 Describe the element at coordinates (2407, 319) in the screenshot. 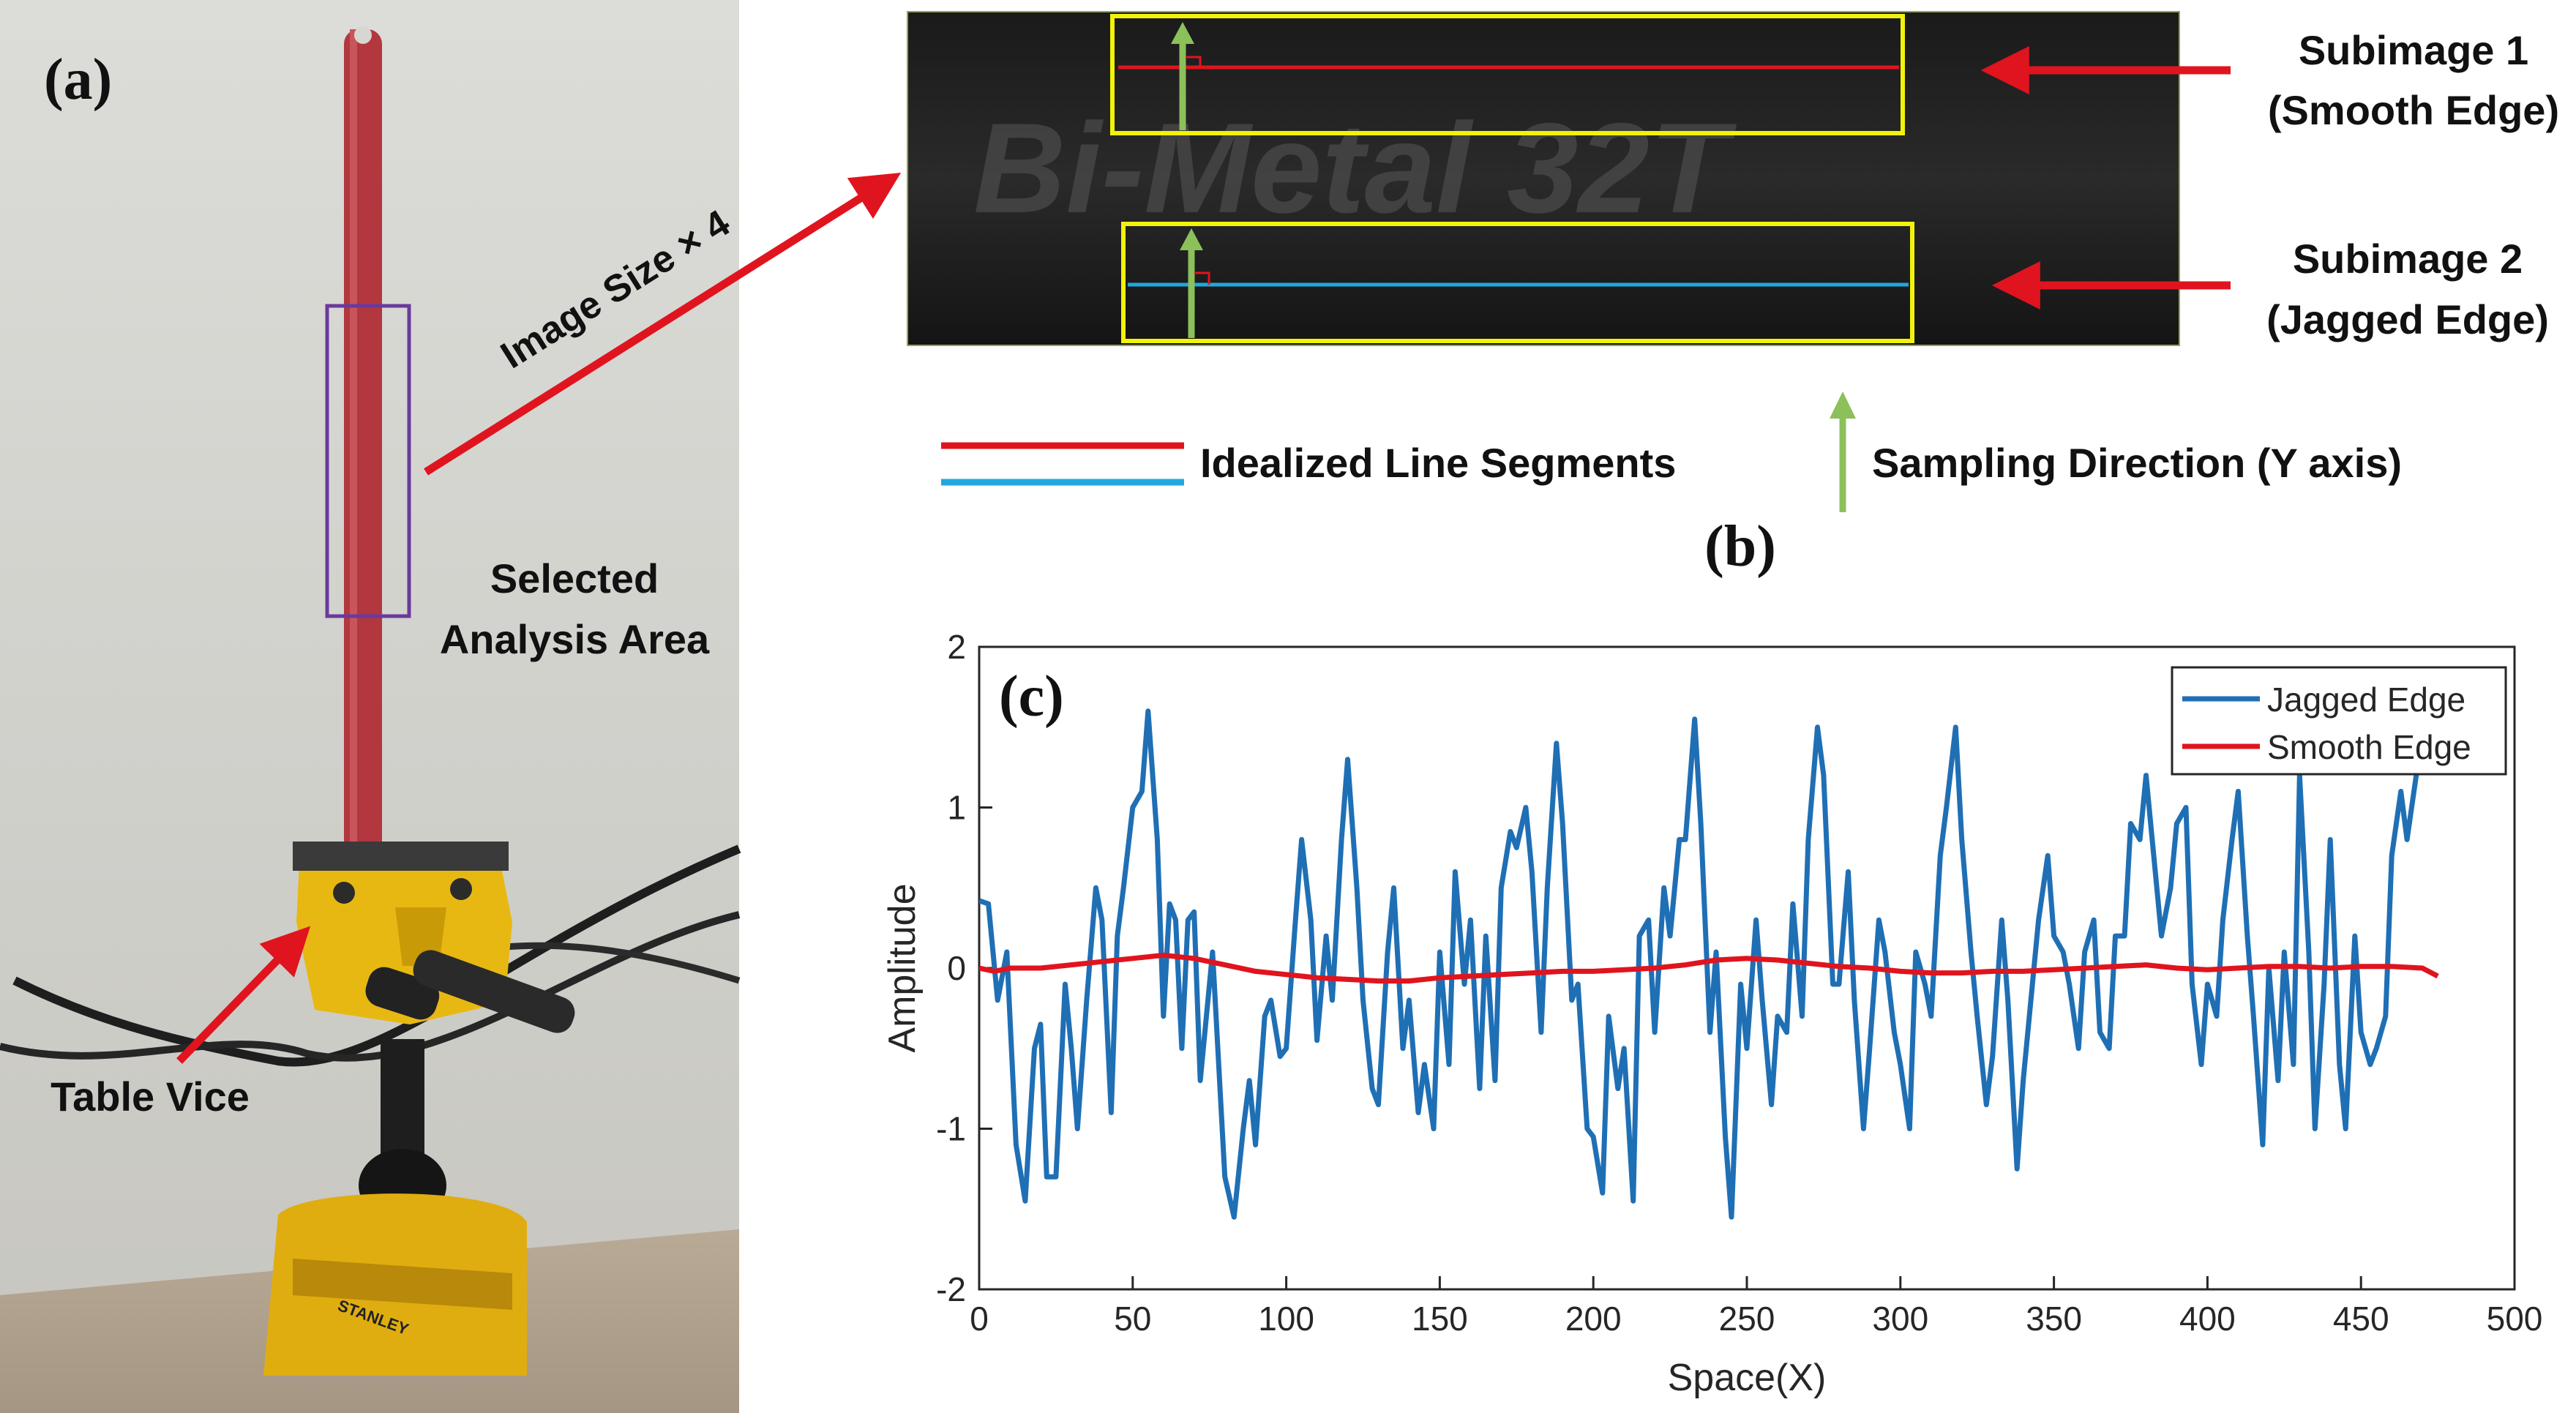

I see `subimage-2-label-line2: (Jagged Edge)` at that location.